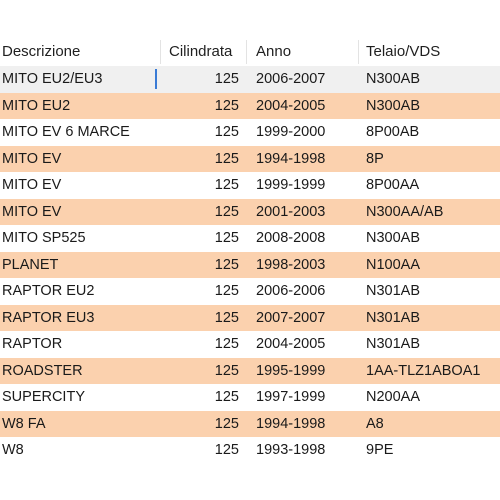 Image resolution: width=500 pixels, height=500 pixels. I want to click on cell-anno: 1997-1999, so click(291, 397).